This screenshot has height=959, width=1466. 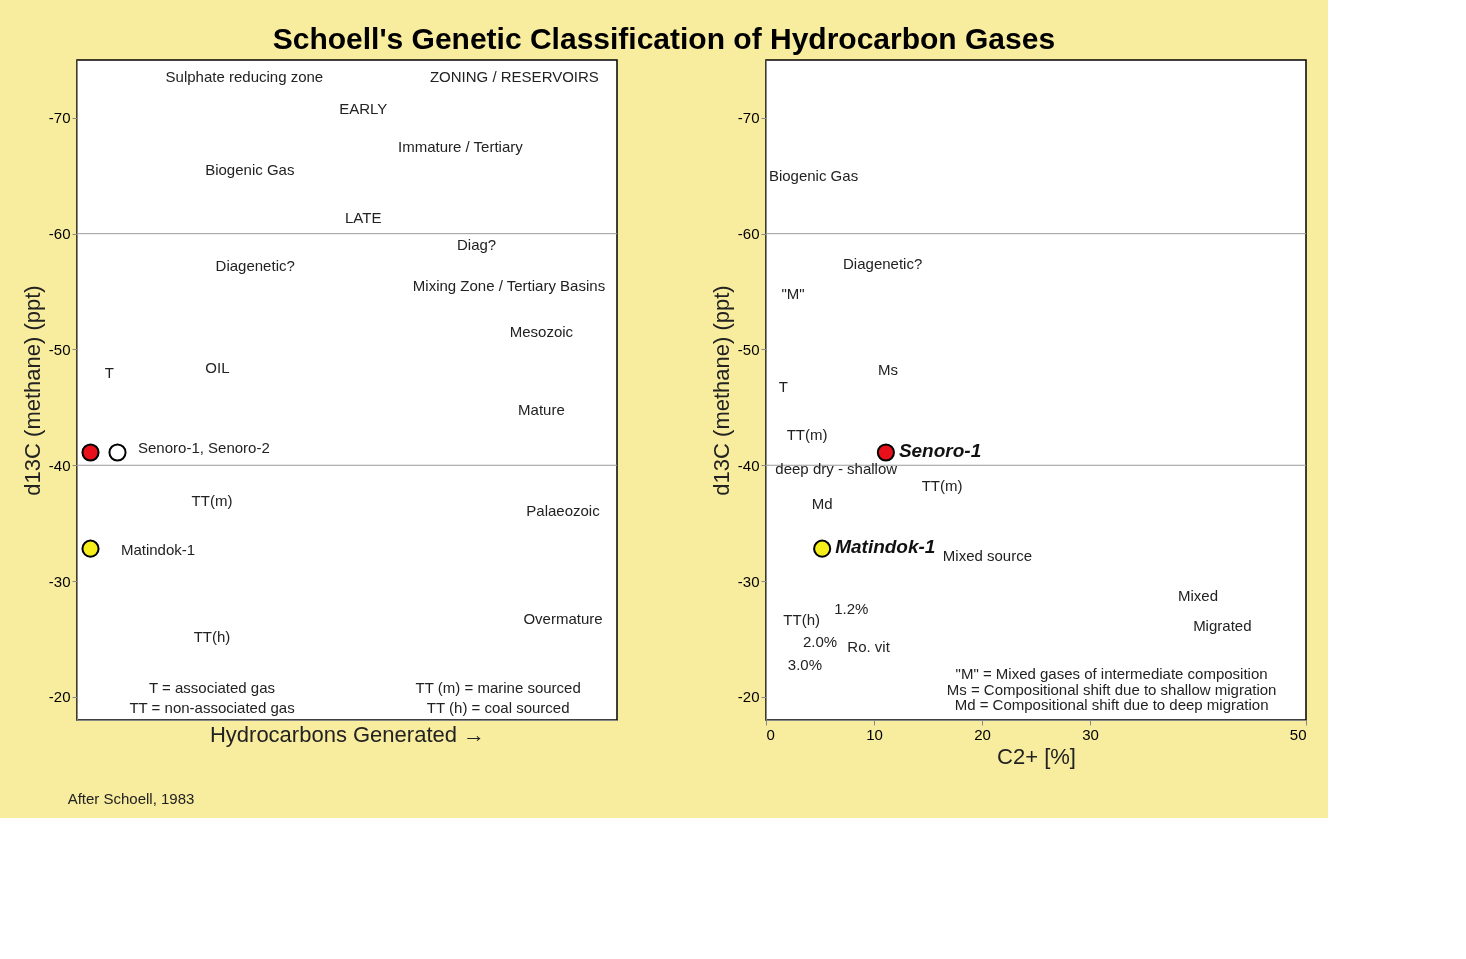 What do you see at coordinates (1036, 756) in the screenshot?
I see `x-axis-title: C2+ [%]` at bounding box center [1036, 756].